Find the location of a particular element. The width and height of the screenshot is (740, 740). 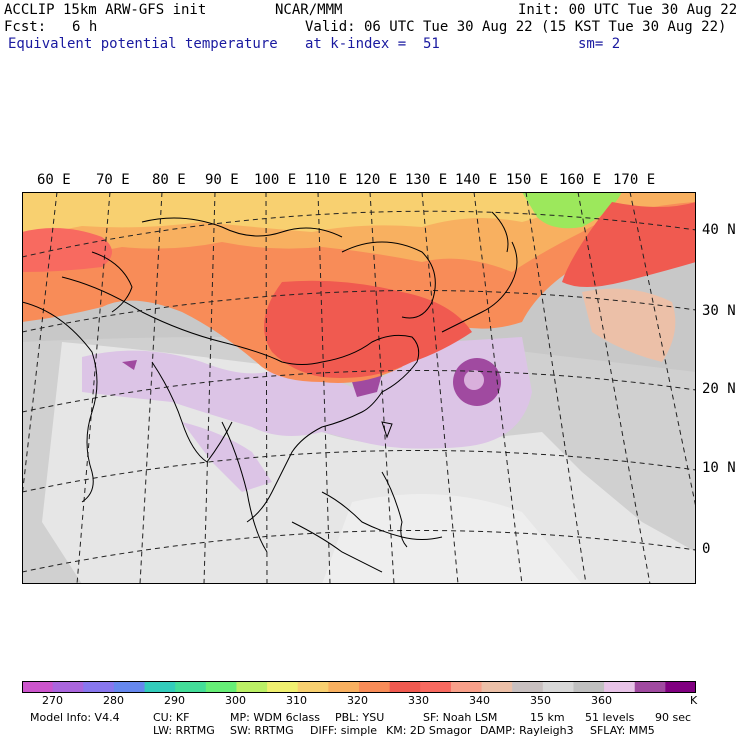

colorbar-frame is located at coordinates (359, 687).